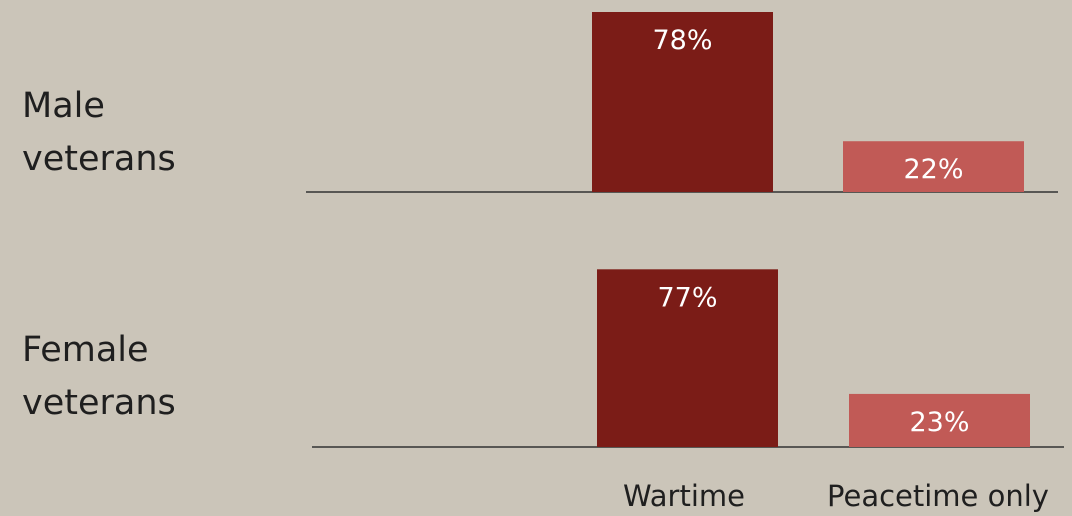 The width and height of the screenshot is (1072, 516). What do you see at coordinates (687, 297) in the screenshot?
I see `value-label-female-wartime: 77%` at bounding box center [687, 297].